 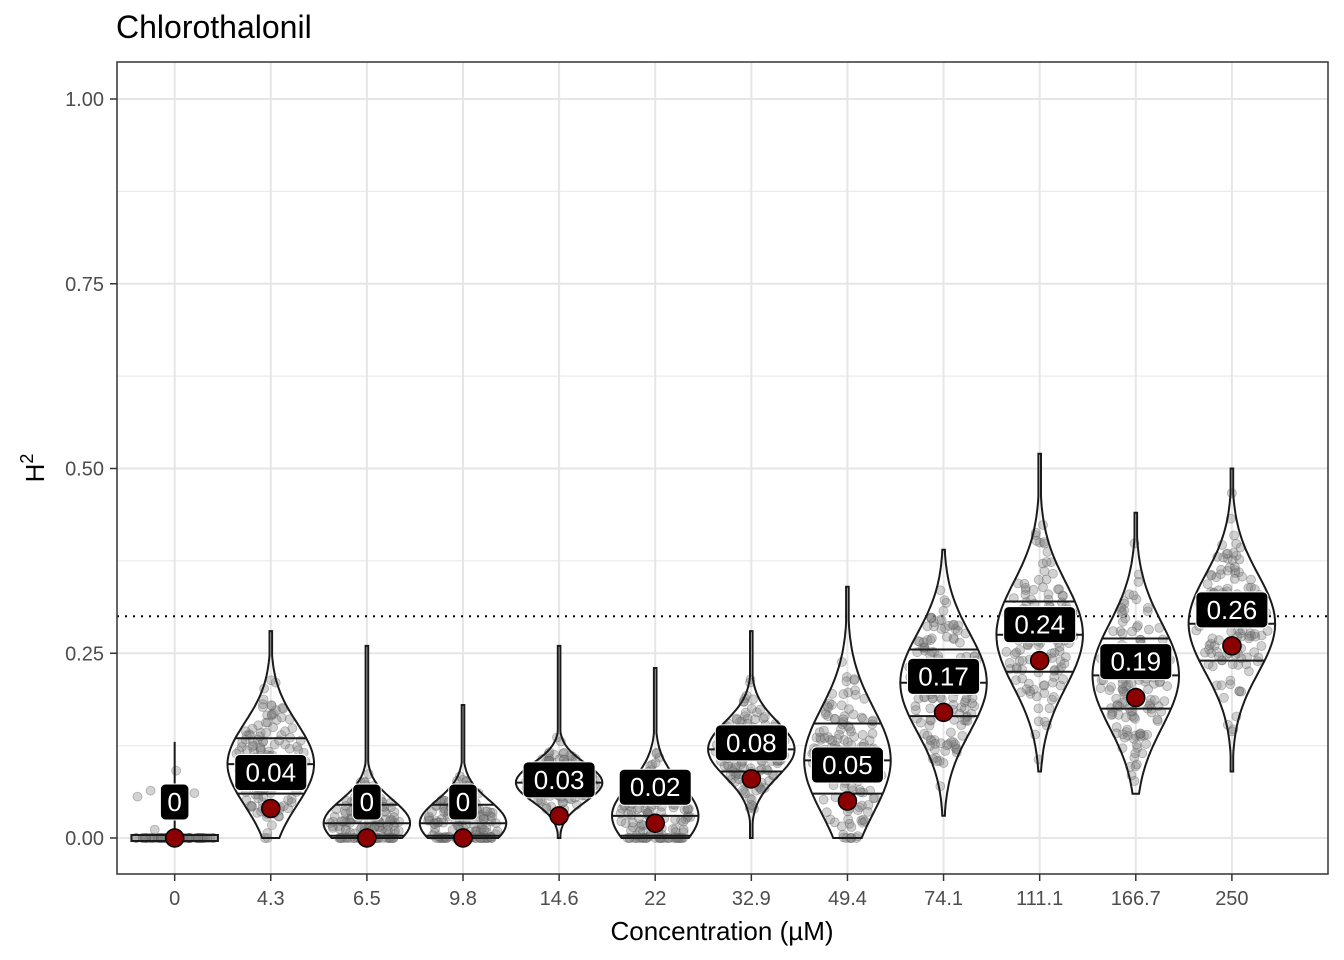 I want to click on value-label: 0.04, so click(x=270, y=772).